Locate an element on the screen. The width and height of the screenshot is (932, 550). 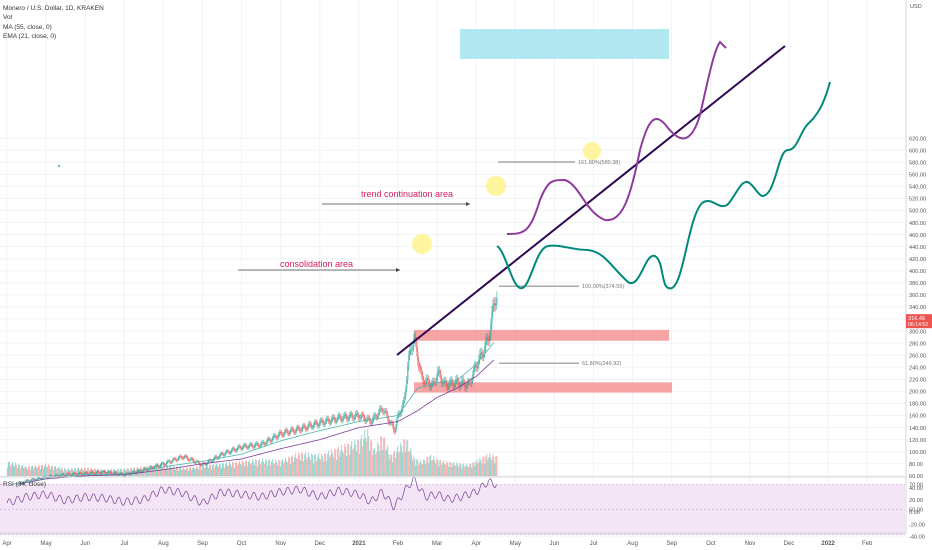
legend-symbol-title: Monero / U.S. Dollar, 1D, KRAKEN is located at coordinates (53, 8).